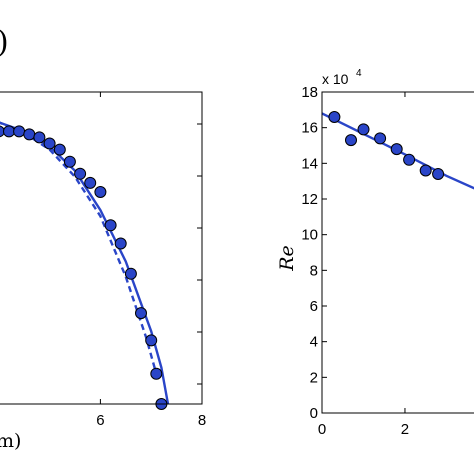  Describe the element at coordinates (309, 199) in the screenshot. I see `right-y-tick-label: 12` at that location.